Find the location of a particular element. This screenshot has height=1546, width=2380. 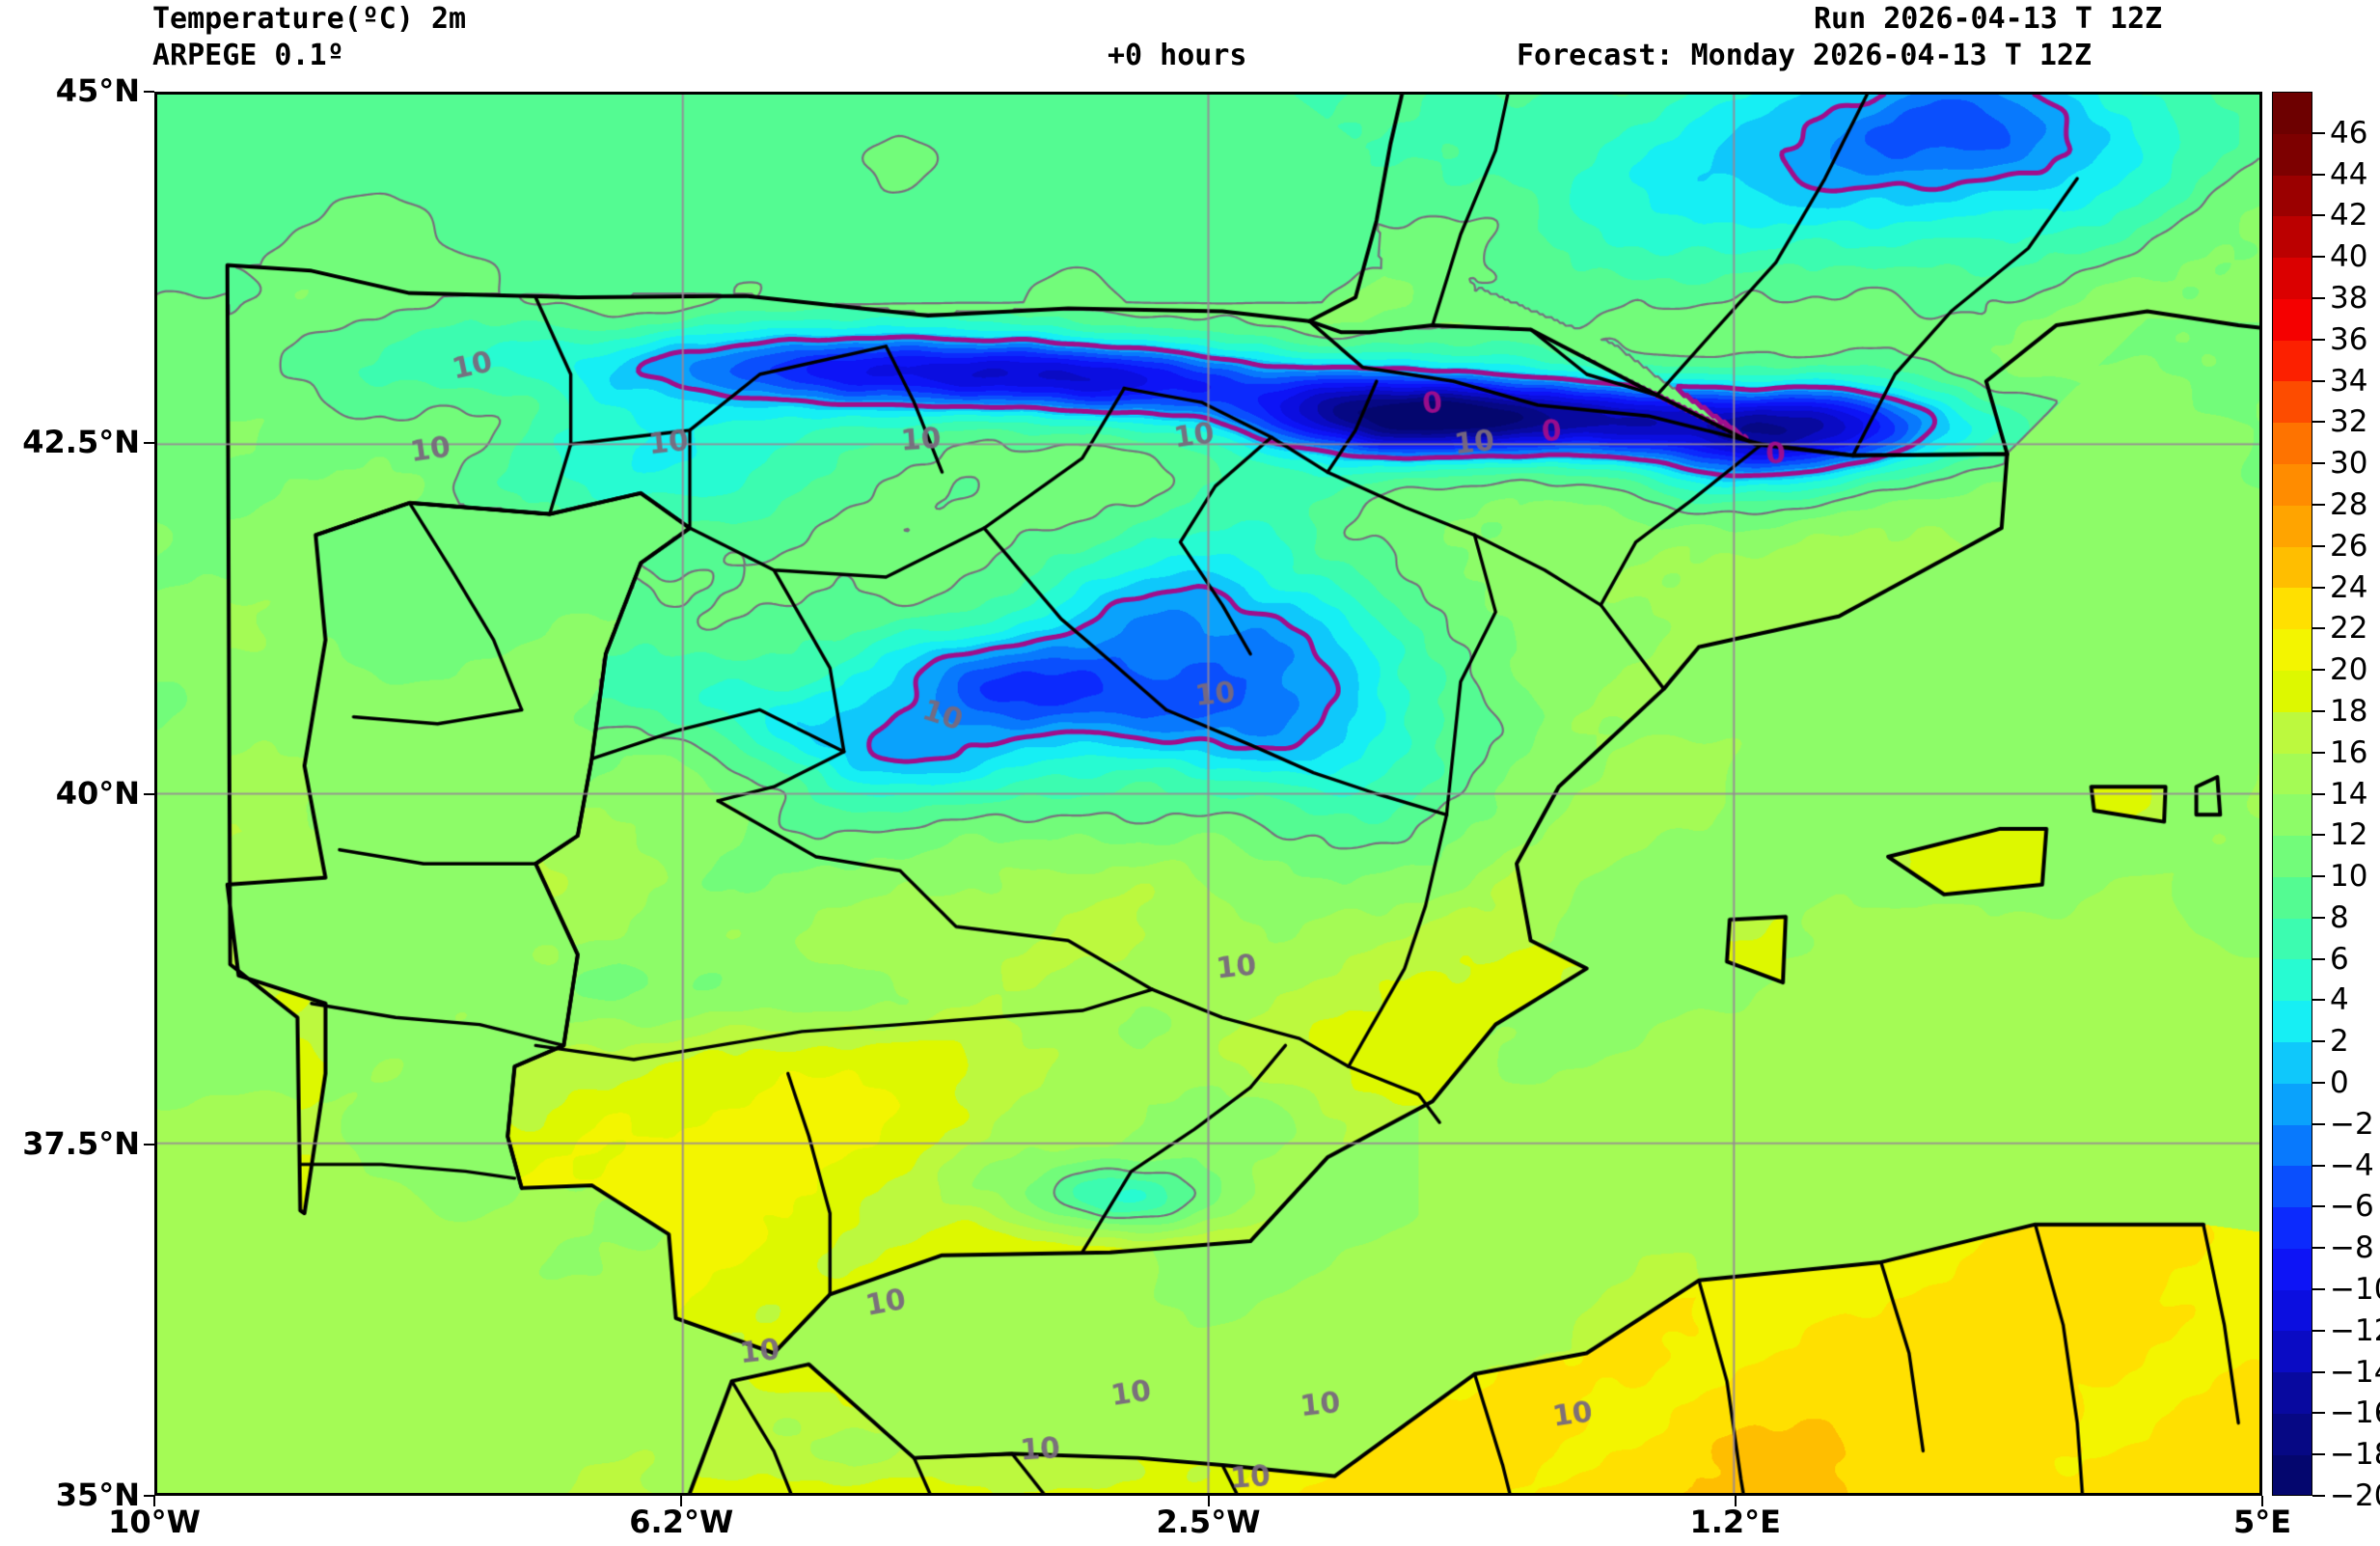

x-axis-label-0: 10°W is located at coordinates (155, 1522).